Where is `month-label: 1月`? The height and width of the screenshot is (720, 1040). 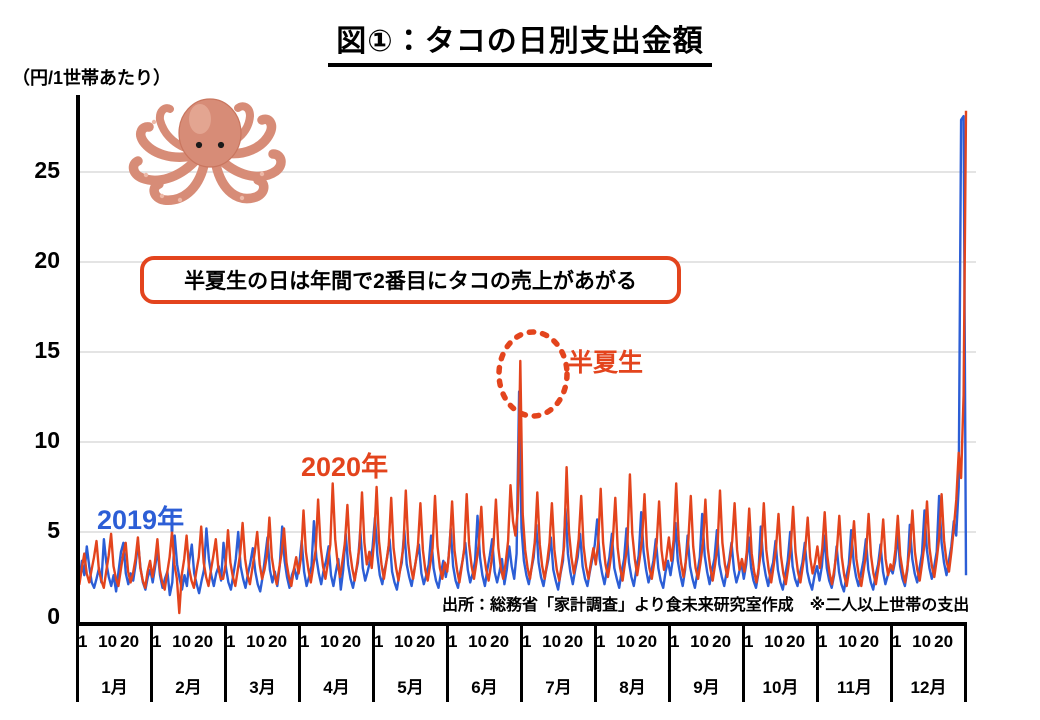 month-label: 1月 is located at coordinates (114, 687).